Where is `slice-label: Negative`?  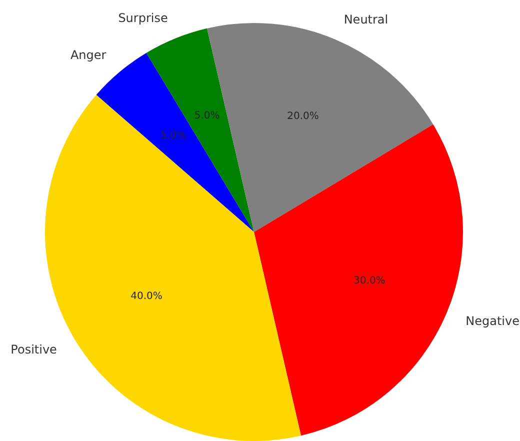 slice-label: Negative is located at coordinates (493, 321).